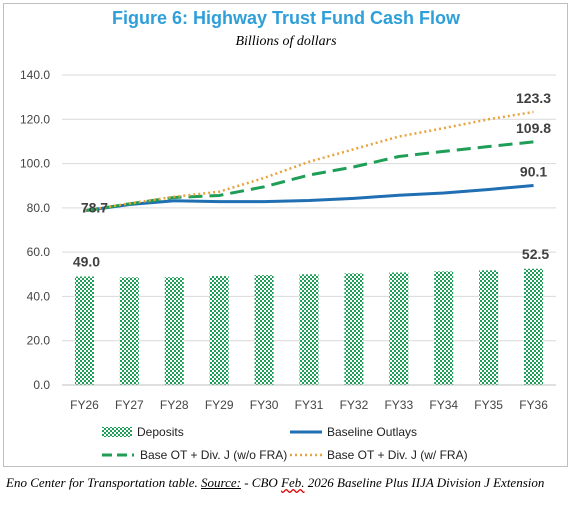 The width and height of the screenshot is (572, 518). What do you see at coordinates (86, 262) in the screenshot?
I see `data-label: 49.0` at bounding box center [86, 262].